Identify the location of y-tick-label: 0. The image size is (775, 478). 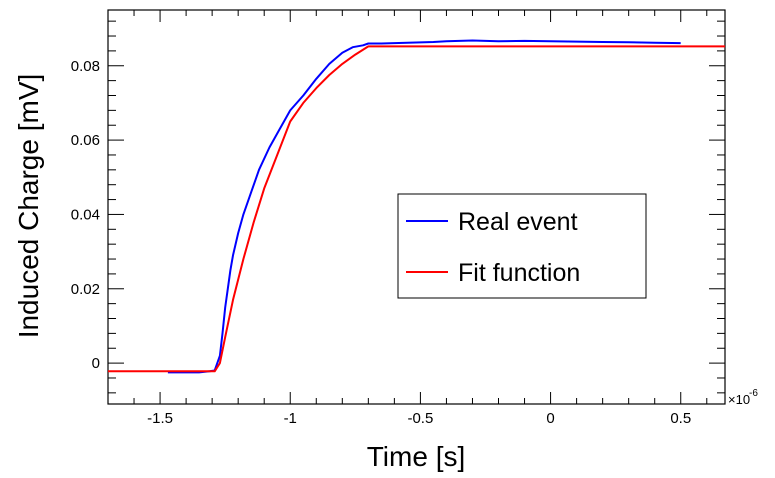
(96, 363).